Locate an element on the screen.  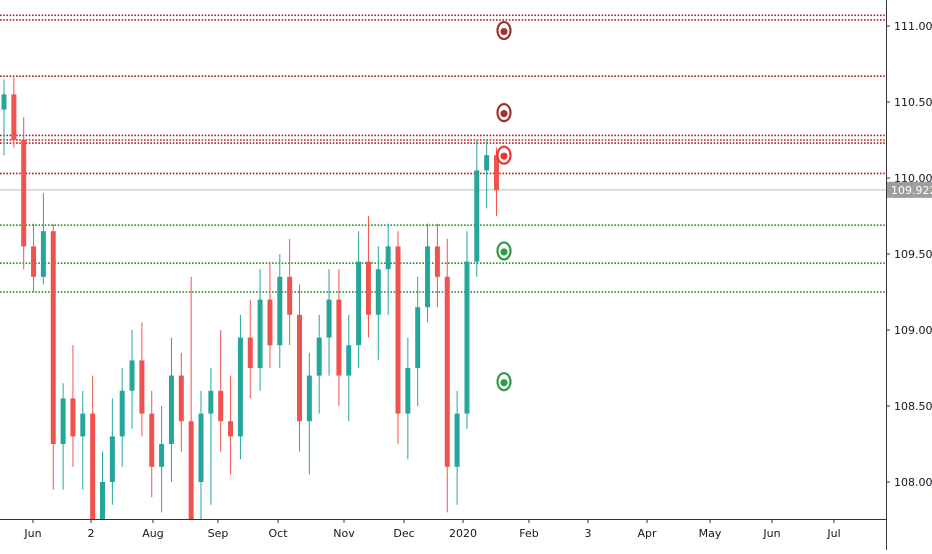
x-tick-label: 2020 is located at coordinates (463, 533).